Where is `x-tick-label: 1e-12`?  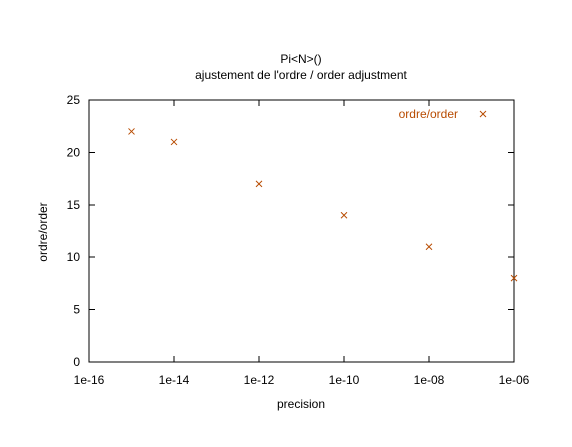
x-tick-label: 1e-12 is located at coordinates (259, 380).